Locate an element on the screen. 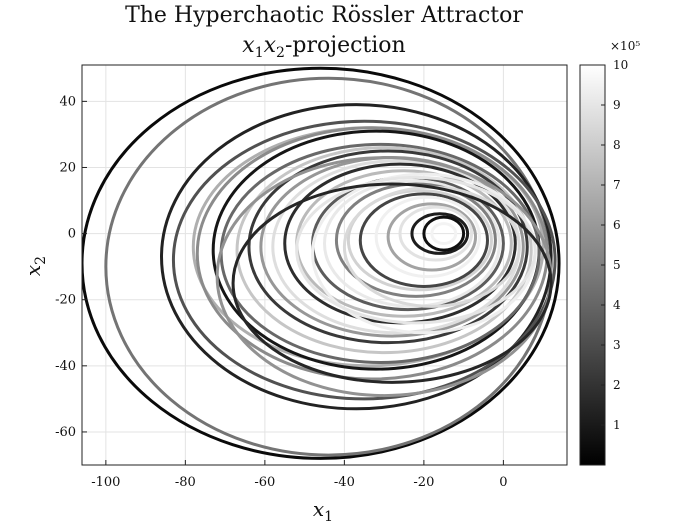 Image resolution: width=700 pixels, height=529 pixels. y-tick-label: -20 is located at coordinates (65, 300).